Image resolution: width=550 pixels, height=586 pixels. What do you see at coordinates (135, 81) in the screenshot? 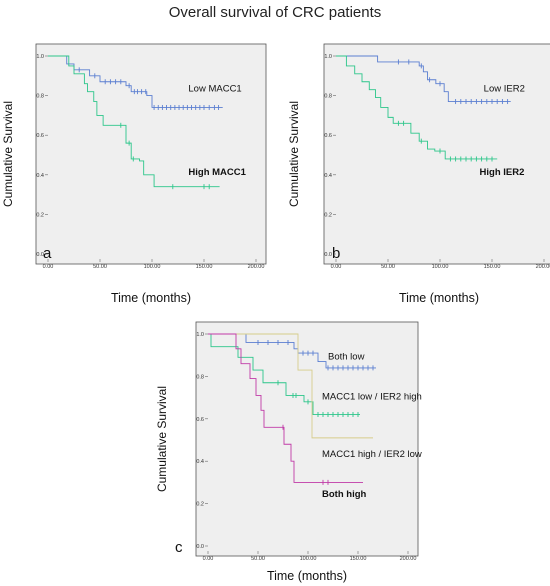
I see `series-line-low-macc1` at bounding box center [135, 81].